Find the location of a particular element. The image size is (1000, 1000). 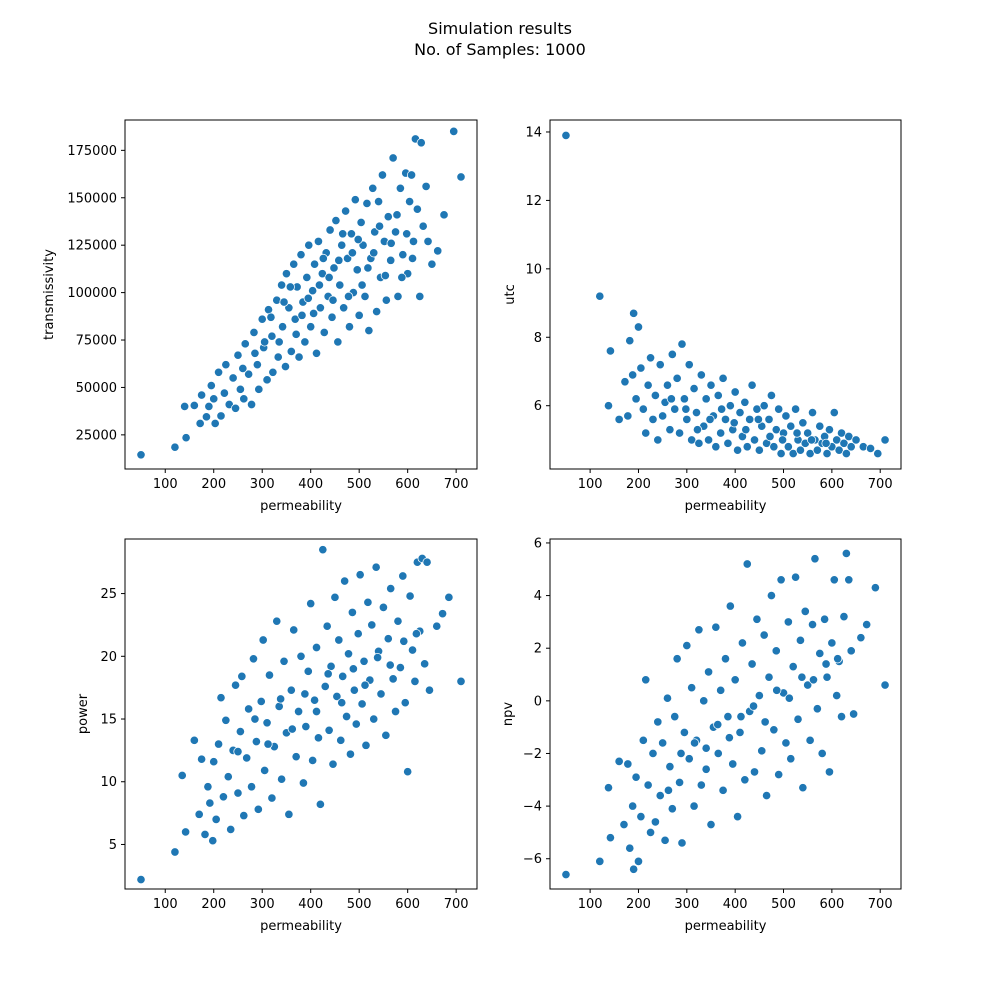

y-tick-label-power: 25 is located at coordinates (108, 594).